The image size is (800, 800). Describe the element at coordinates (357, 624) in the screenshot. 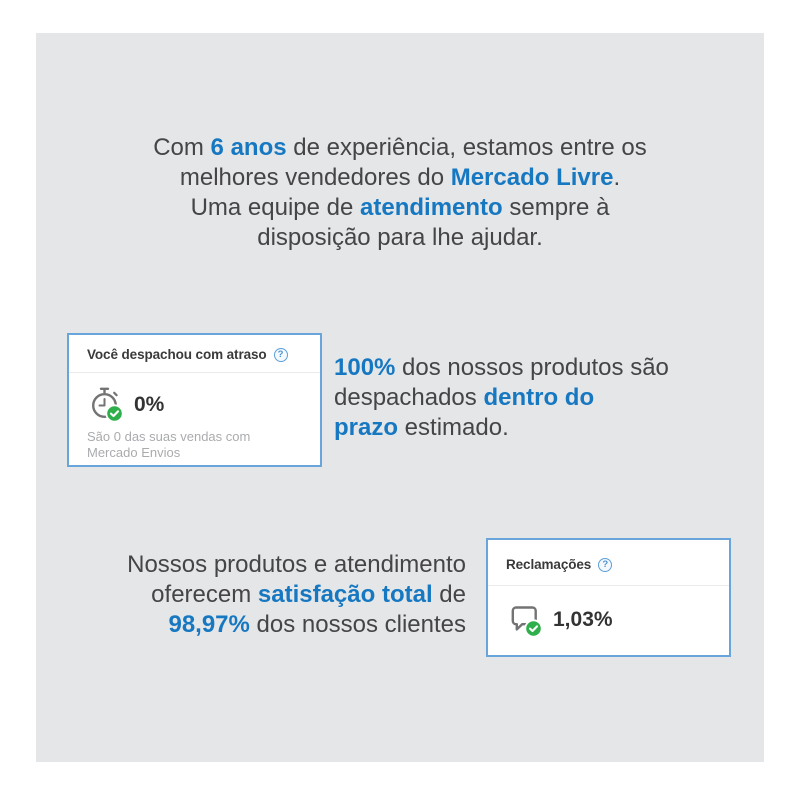

I see `text: dos nossos clientes` at that location.